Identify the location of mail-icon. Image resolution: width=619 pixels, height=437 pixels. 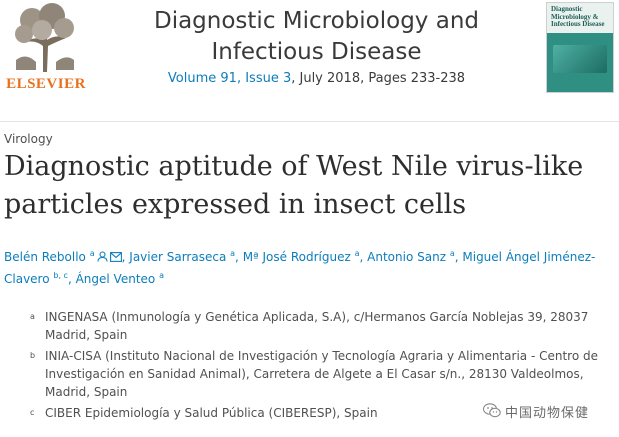
(115, 258).